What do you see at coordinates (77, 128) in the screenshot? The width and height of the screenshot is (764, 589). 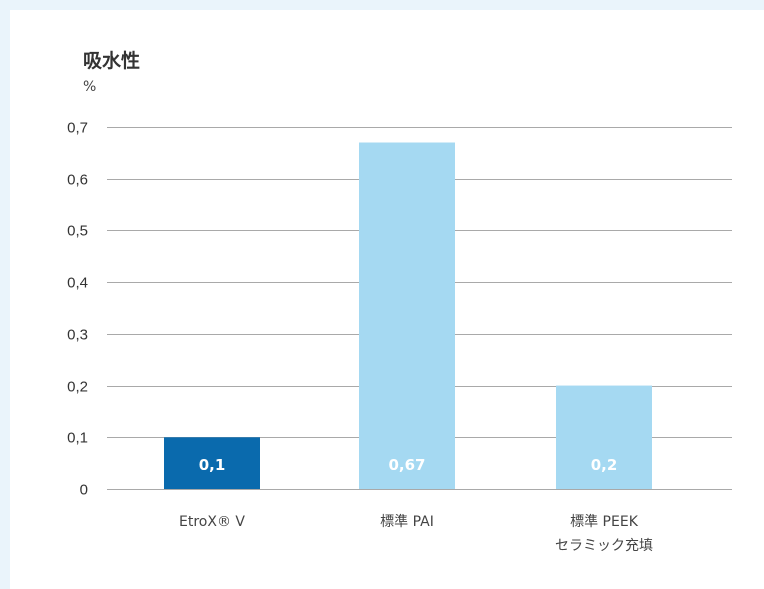 I see `y-tick-label: 0,7` at bounding box center [77, 128].